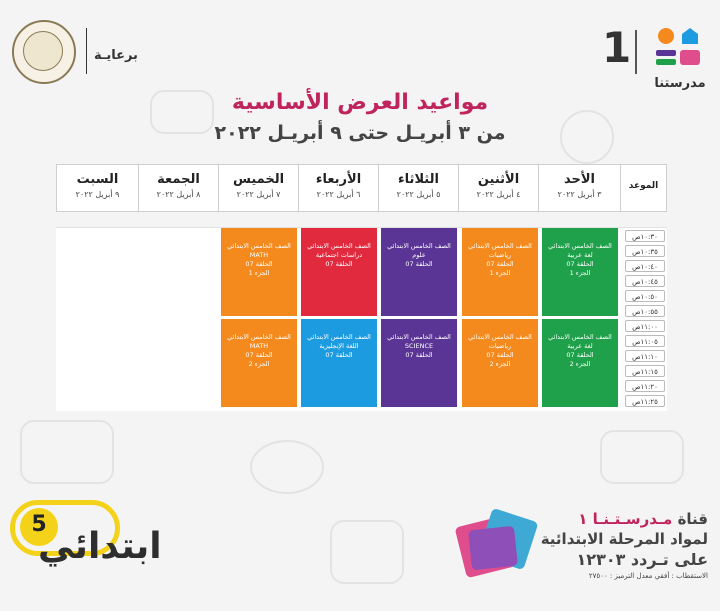 The height and width of the screenshot is (611, 720). I want to click on time-slot: ١٠:٤٥ص, so click(645, 281).